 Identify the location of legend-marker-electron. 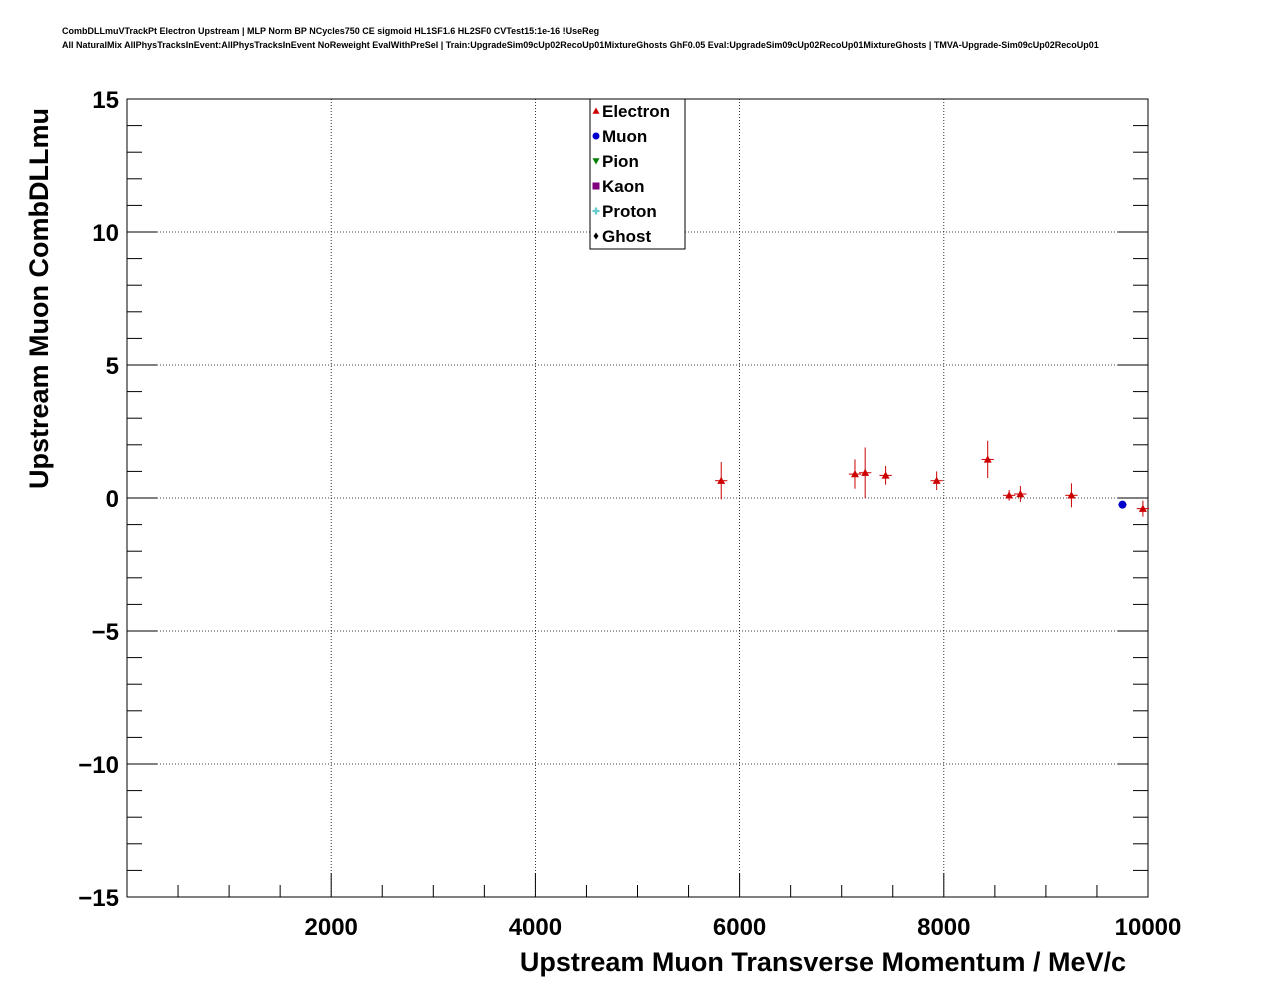
(596, 110).